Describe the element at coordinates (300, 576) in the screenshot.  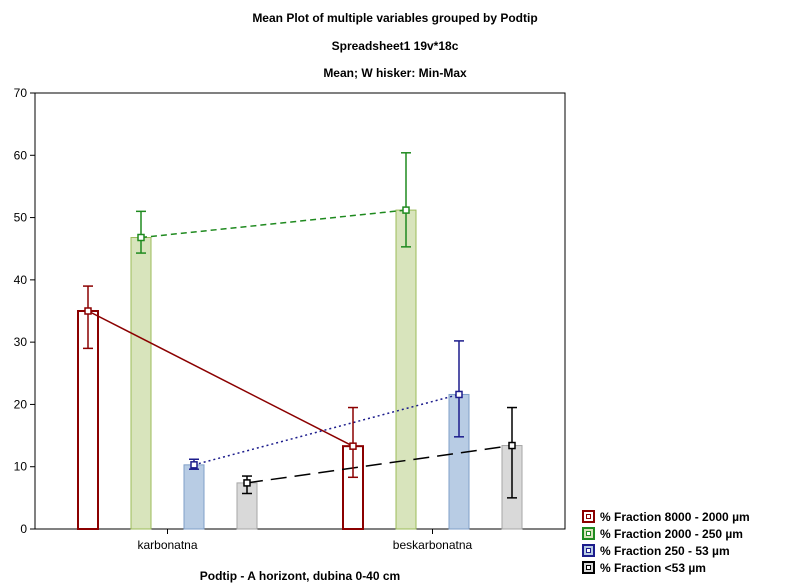
I see `x-axis-label: Podtip - A horizont, dubina 0-40 cm` at that location.